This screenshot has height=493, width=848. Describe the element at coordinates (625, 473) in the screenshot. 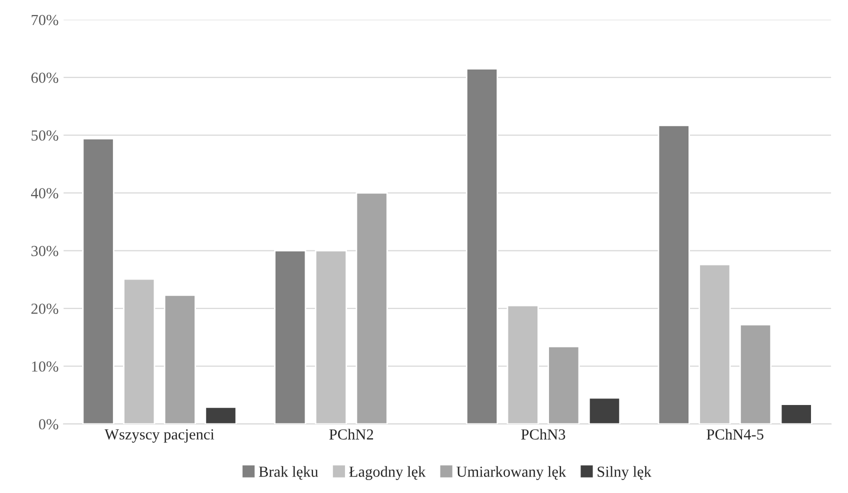

I see `legend-label: Silny lęk` at that location.